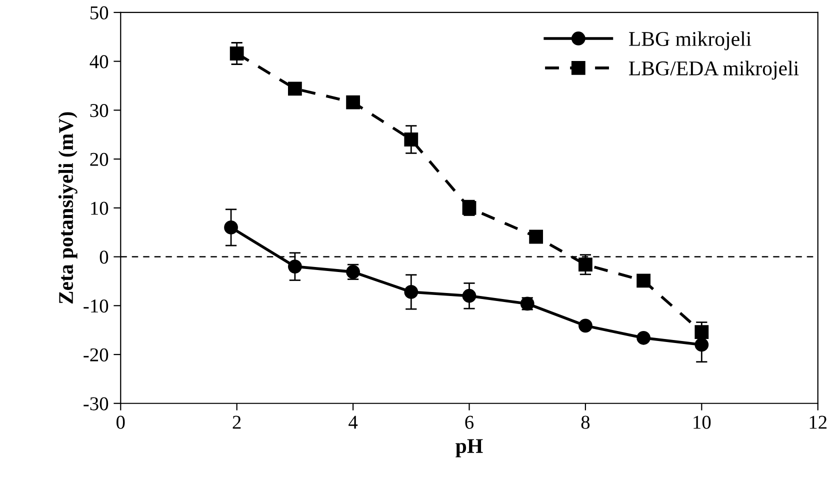 This screenshot has width=832, height=498. Describe the element at coordinates (818, 422) in the screenshot. I see `x-tick-label: 12` at that location.